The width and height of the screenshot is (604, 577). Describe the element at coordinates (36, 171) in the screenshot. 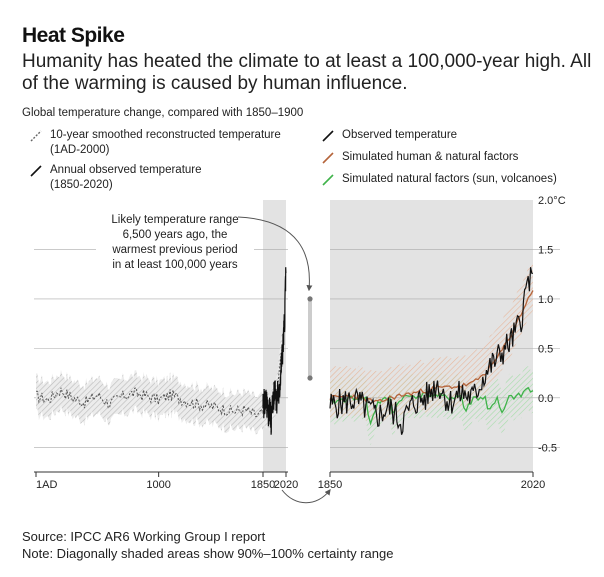

I see `solid-line-icon` at that location.